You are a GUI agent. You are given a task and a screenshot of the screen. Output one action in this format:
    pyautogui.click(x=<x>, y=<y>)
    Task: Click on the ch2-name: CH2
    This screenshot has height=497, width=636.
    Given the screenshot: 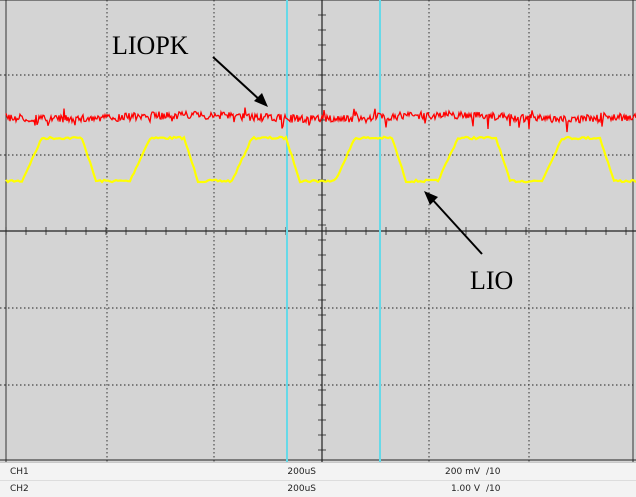 What is the action you would take?
    pyautogui.click(x=19, y=489)
    